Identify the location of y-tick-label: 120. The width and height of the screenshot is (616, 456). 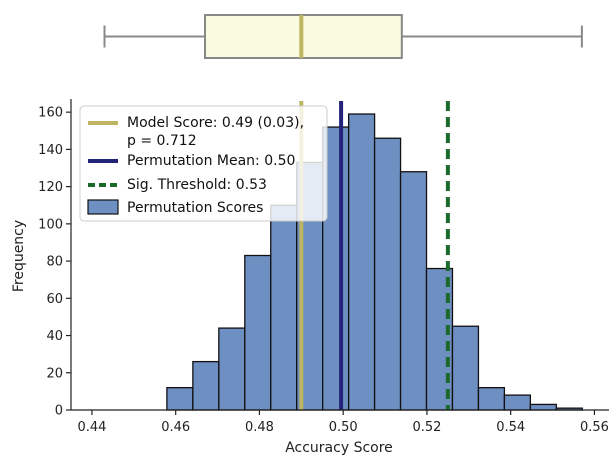
(50, 187).